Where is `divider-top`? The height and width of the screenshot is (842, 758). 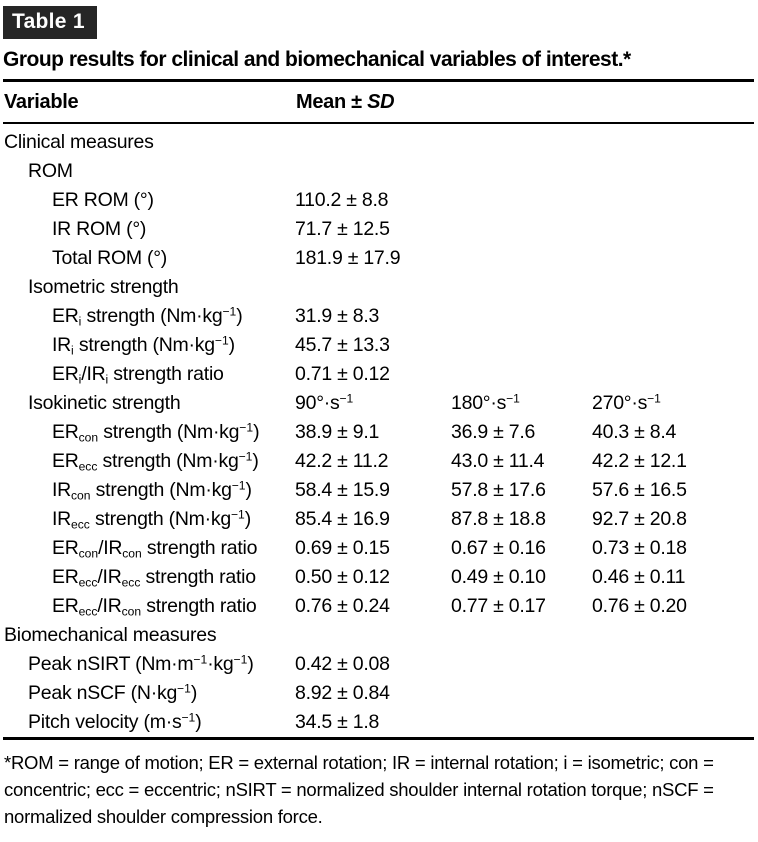 divider-top is located at coordinates (378, 80).